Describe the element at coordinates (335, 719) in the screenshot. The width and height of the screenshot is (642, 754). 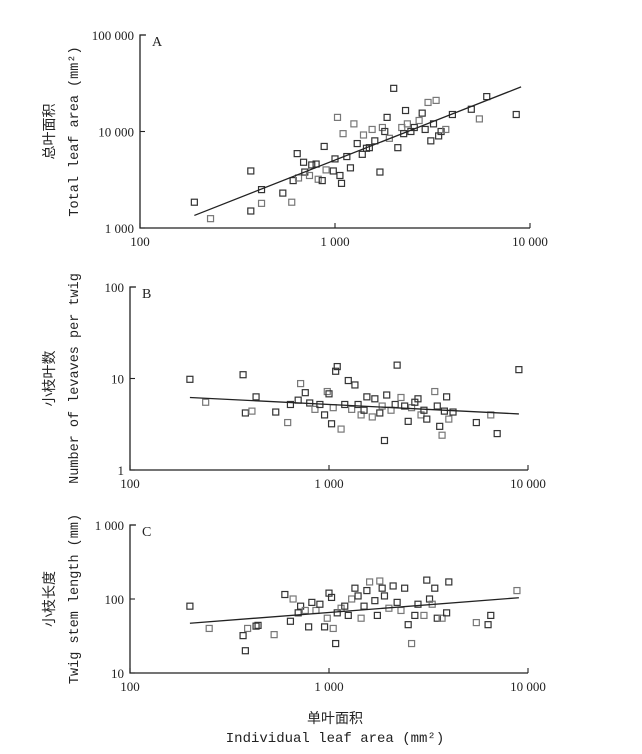
I see `x-axis-label-cn: 单叶面积` at that location.